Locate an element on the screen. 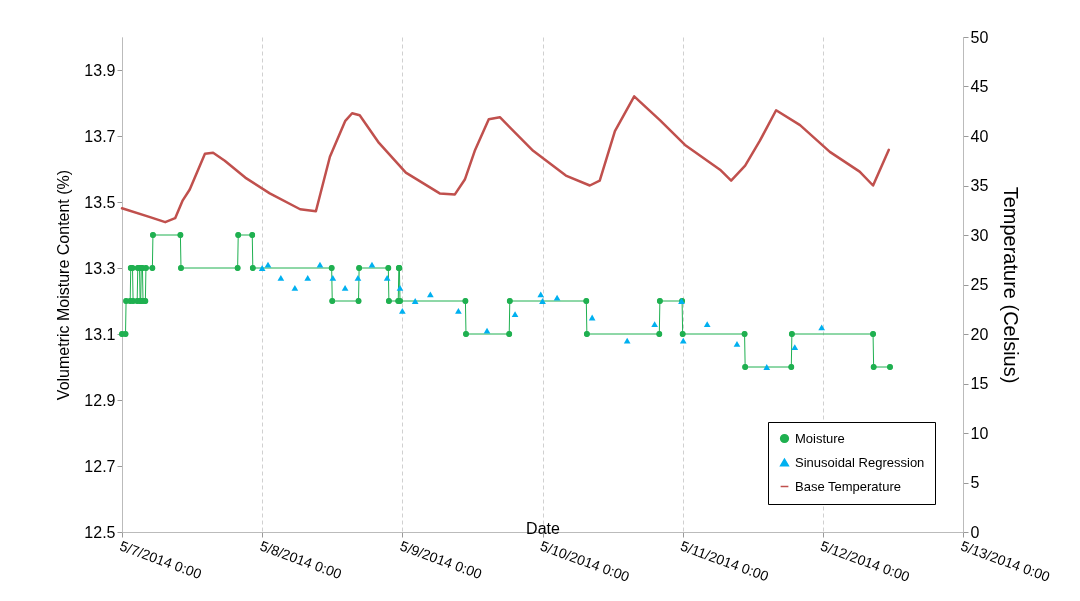 This screenshot has height=601, width=1080. y-tick-label: 12.7 is located at coordinates (100, 466).